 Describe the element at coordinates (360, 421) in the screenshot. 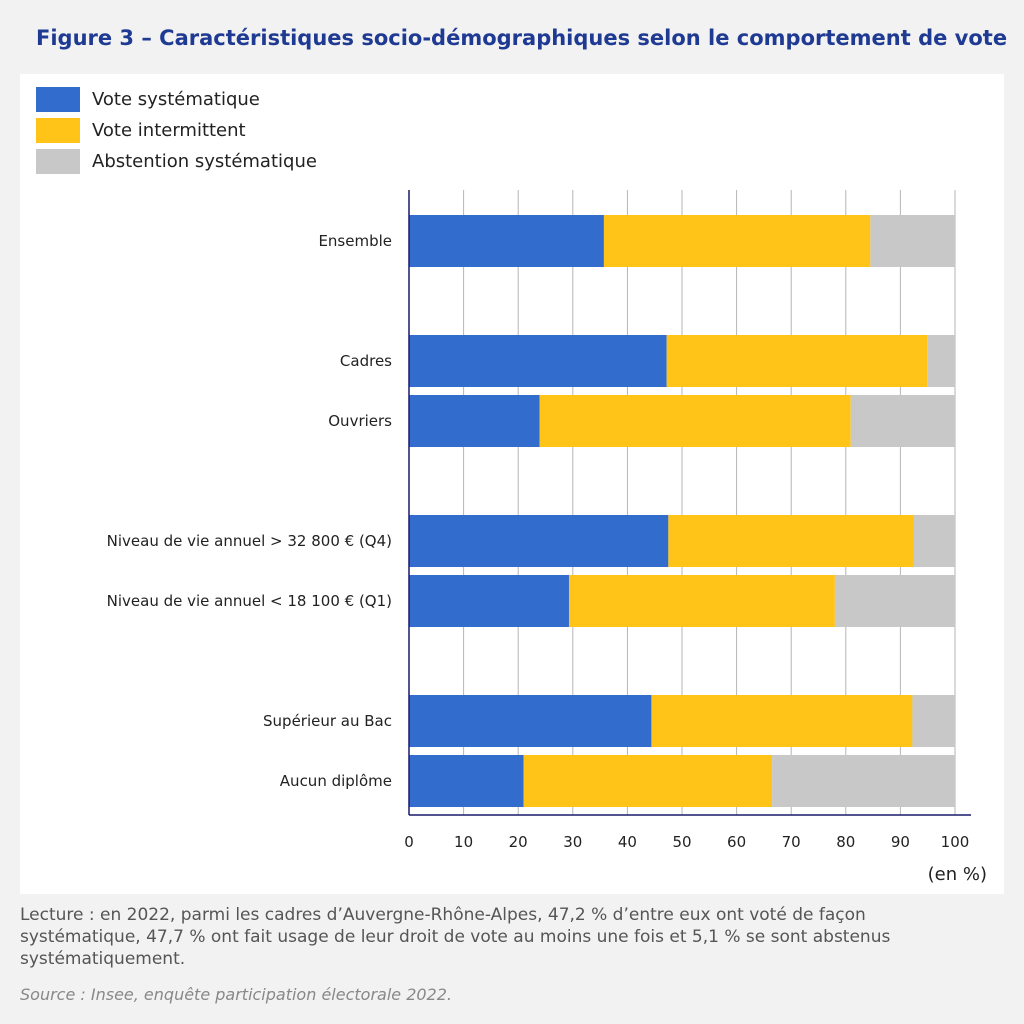

I see `category-label: Ouvriers` at that location.